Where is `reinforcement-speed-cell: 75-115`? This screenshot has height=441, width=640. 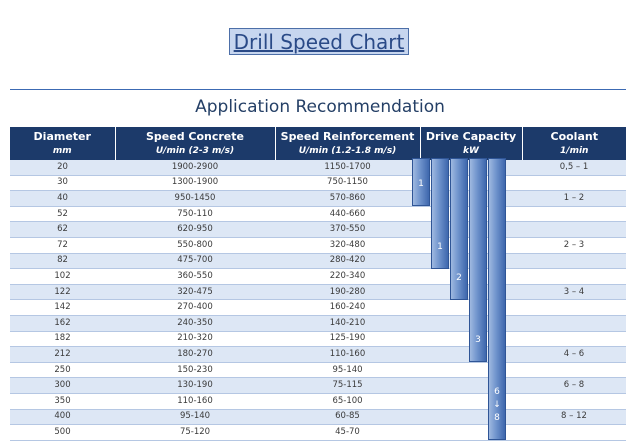
reinforcement-speed-cell: 75-115 is located at coordinates (347, 385).